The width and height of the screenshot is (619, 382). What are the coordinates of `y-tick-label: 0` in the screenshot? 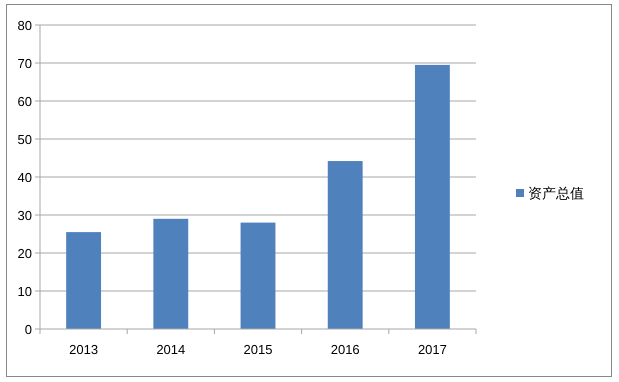 It's located at (28, 329).